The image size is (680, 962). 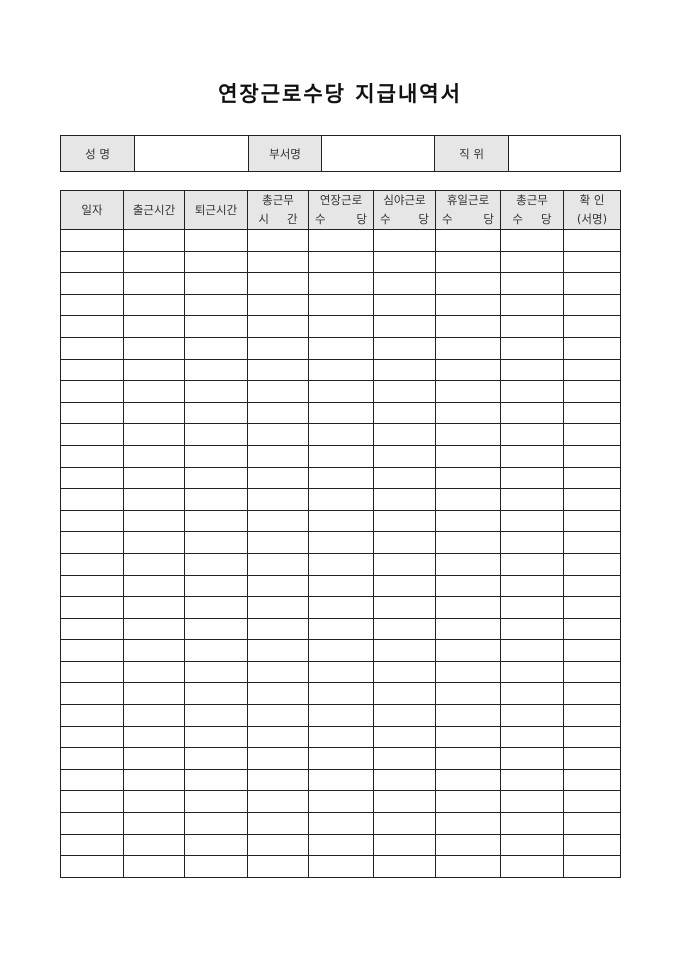 What do you see at coordinates (564, 153) in the screenshot?
I see `position-field` at bounding box center [564, 153].